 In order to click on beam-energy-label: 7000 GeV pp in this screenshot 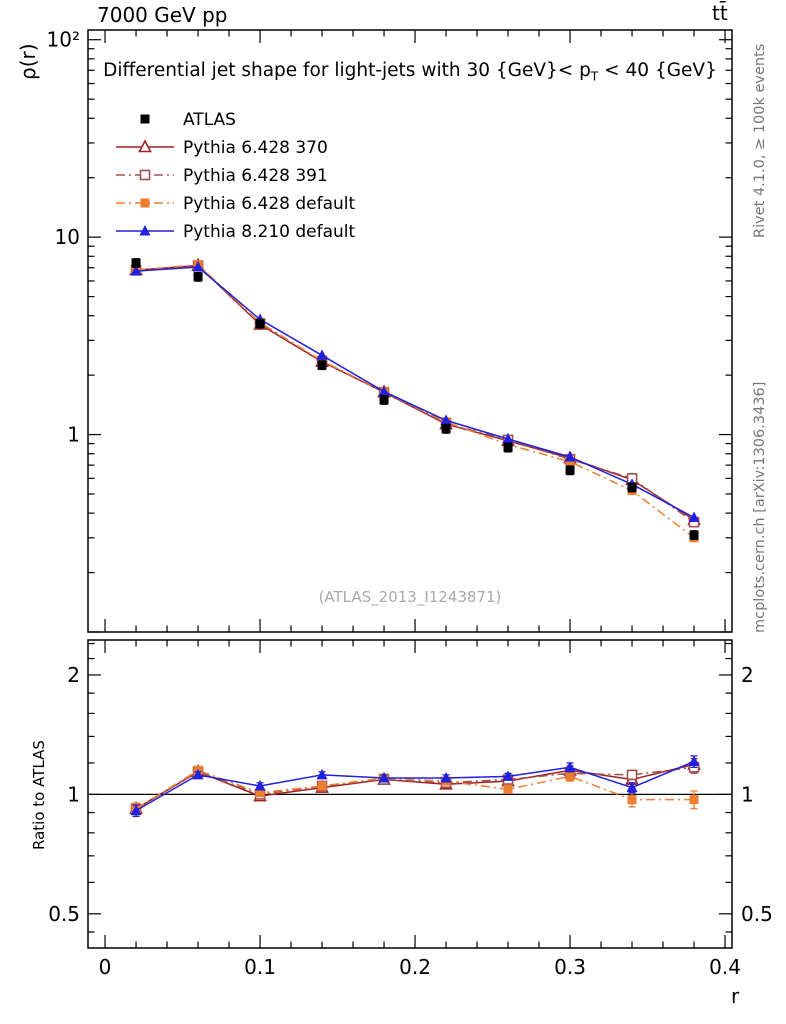, I will do `click(162, 15)`.